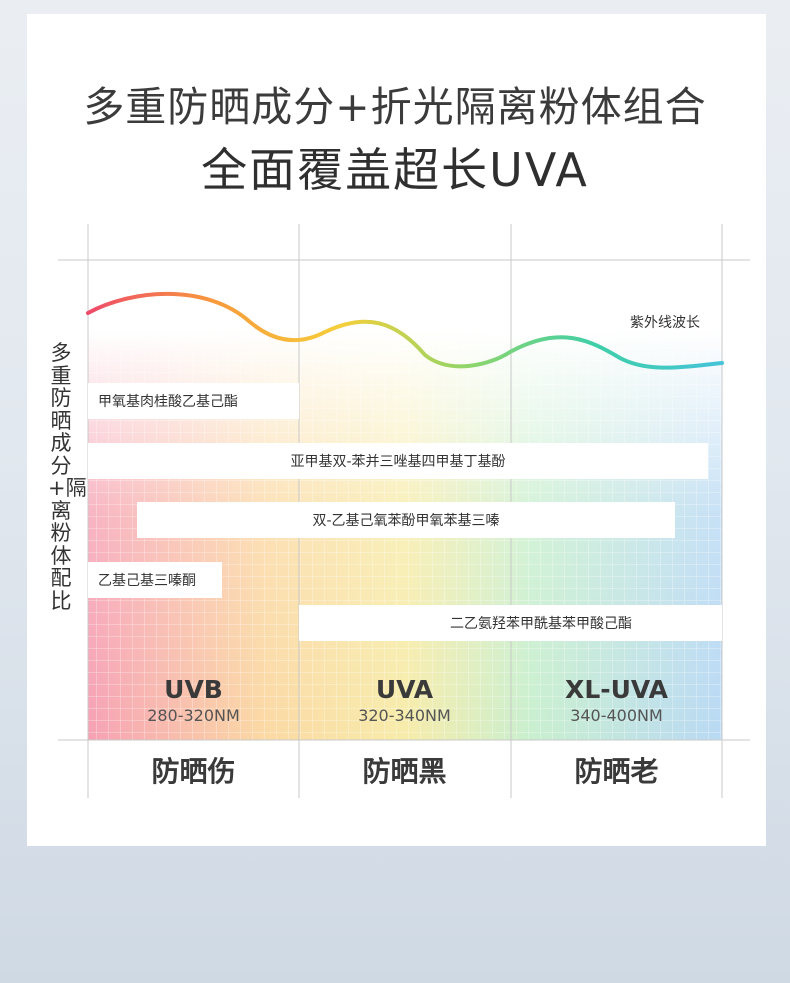 The image size is (790, 983). I want to click on ingredient-label: 亚甲基双-苯并三唑基四甲基丁基酚, so click(398, 462).